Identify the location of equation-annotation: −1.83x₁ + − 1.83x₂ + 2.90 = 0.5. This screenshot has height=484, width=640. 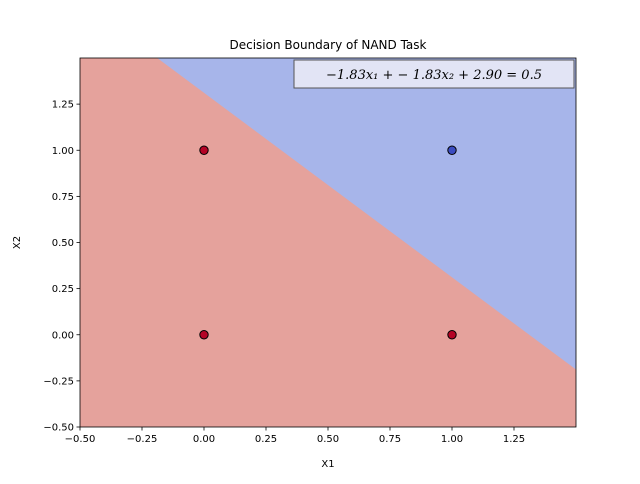
(434, 74).